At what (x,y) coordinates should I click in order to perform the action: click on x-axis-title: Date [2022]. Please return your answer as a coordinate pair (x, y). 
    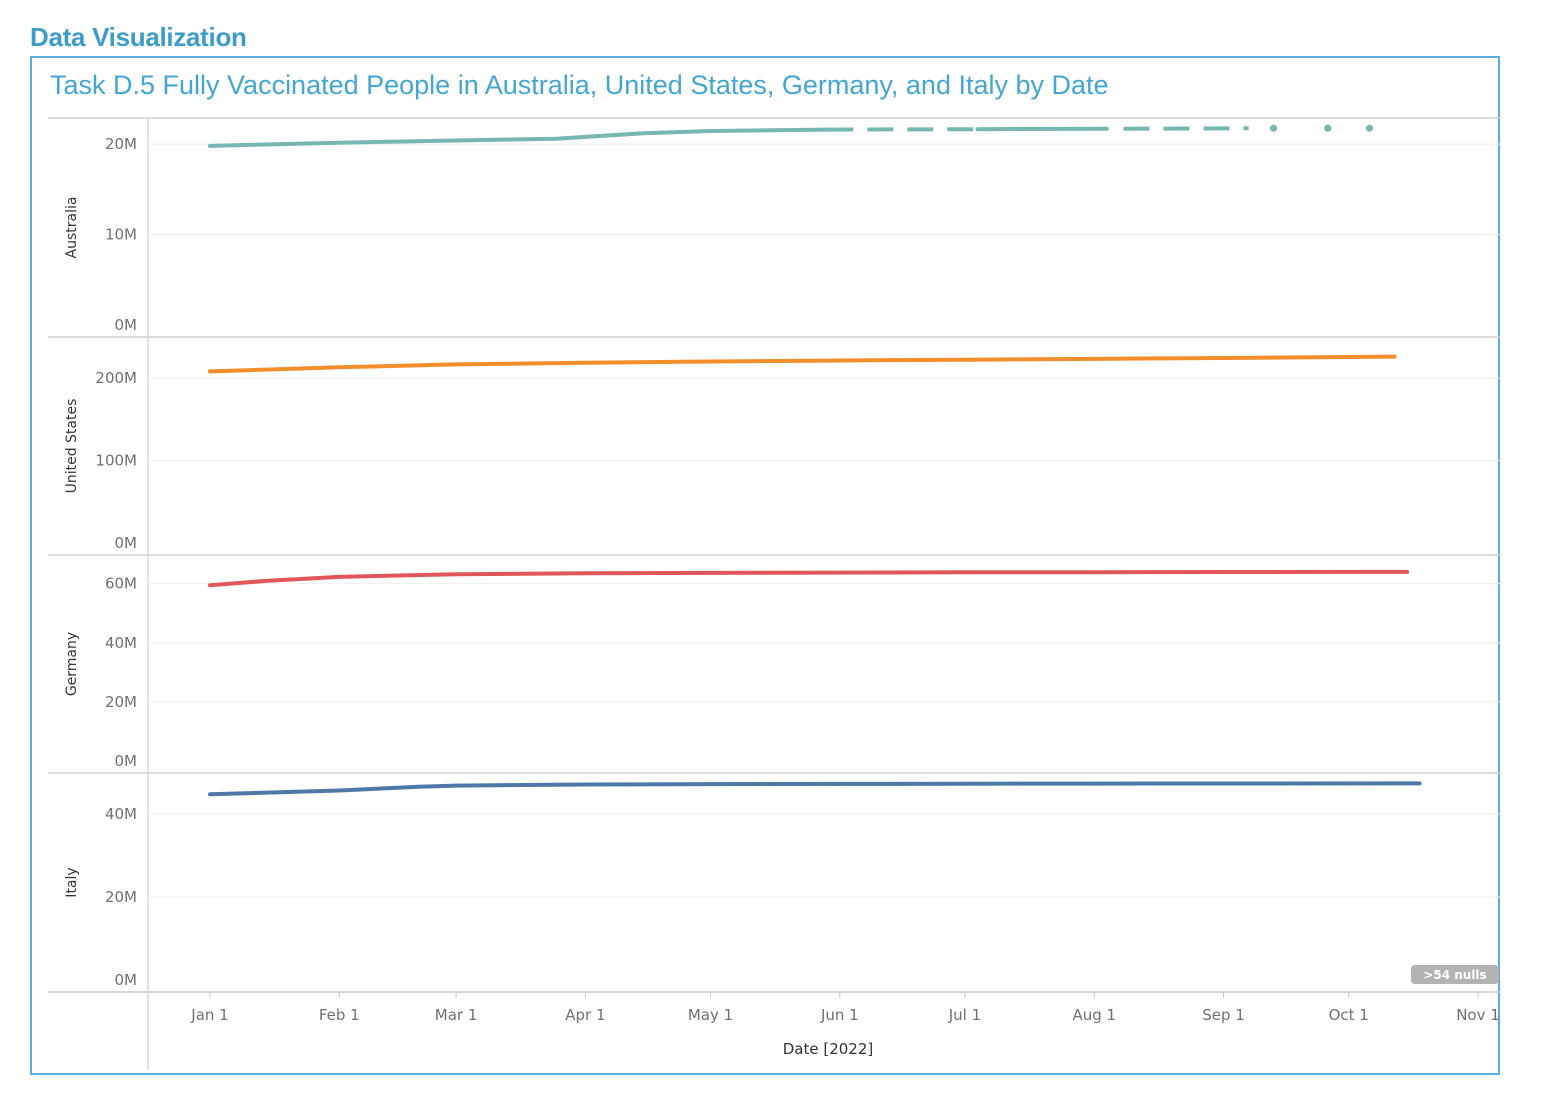
    Looking at the image, I should click on (828, 1049).